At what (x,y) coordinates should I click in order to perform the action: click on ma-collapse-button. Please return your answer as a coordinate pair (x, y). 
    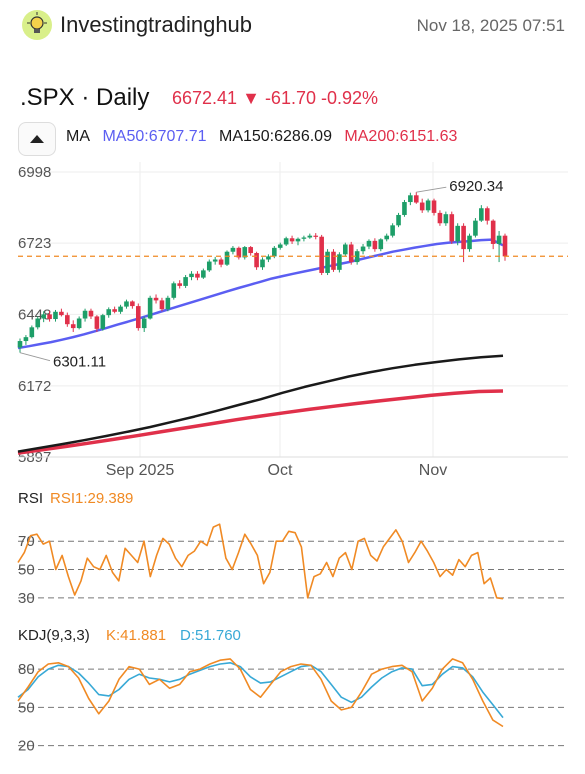
    Looking at the image, I should click on (37, 139).